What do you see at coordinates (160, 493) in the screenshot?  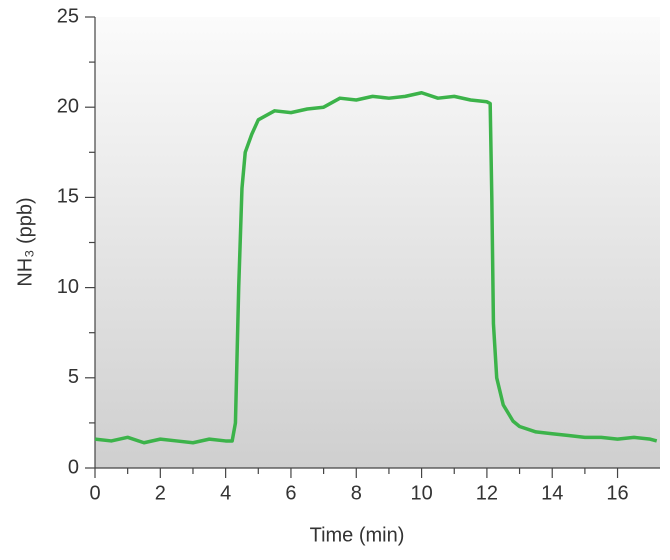 I see `x-tick-label: 2` at bounding box center [160, 493].